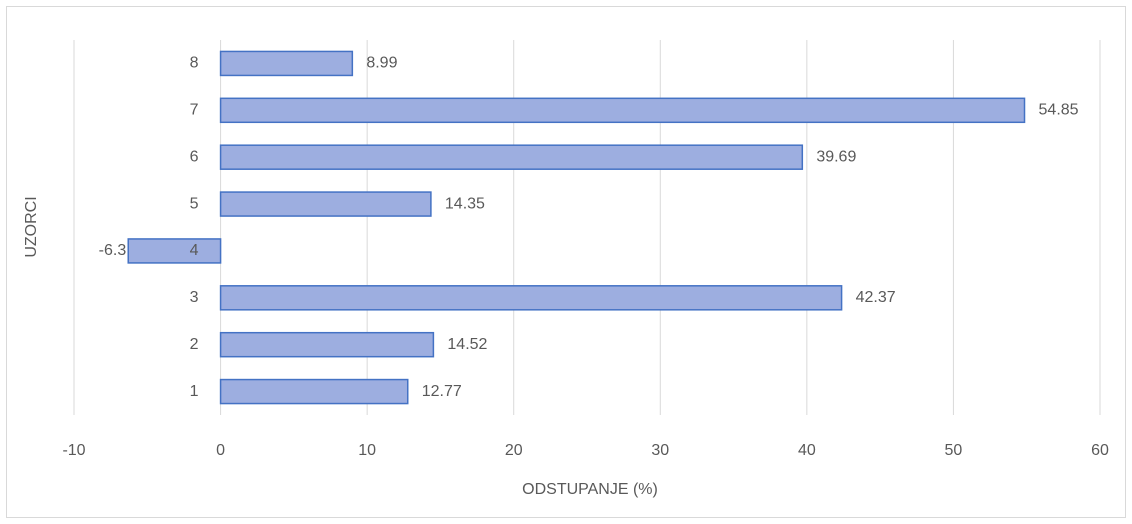 The image size is (1132, 524). What do you see at coordinates (442, 391) in the screenshot?
I see `data-label: 12.77` at bounding box center [442, 391].